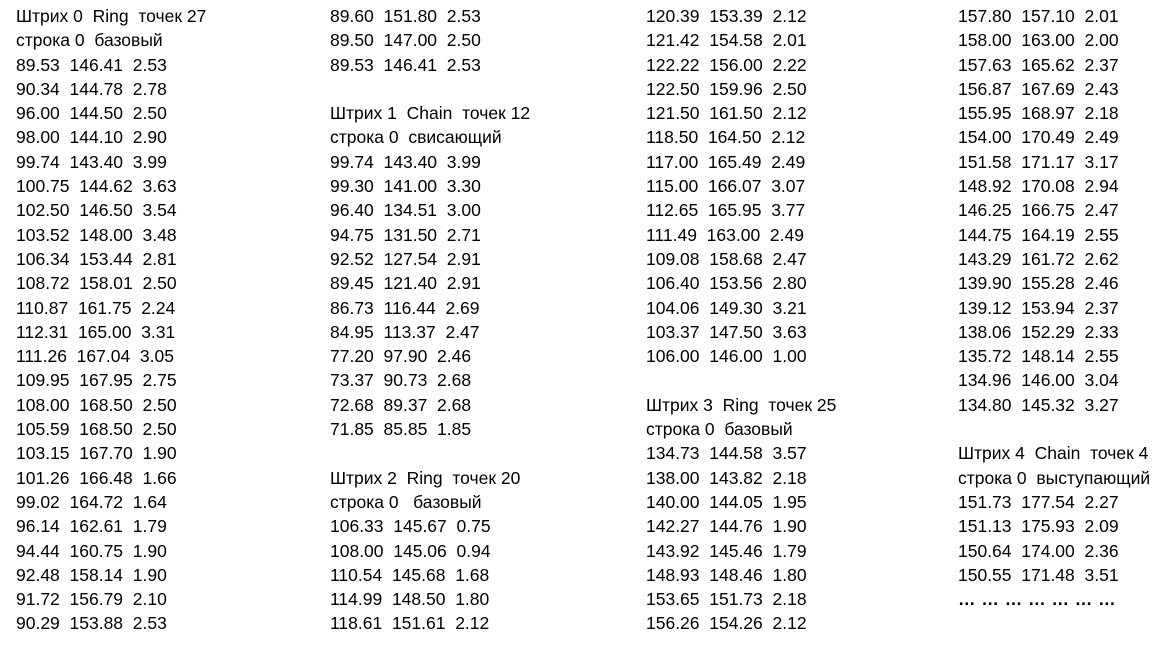  Describe the element at coordinates (726, 331) in the screenshot. I see `data-row: 103.37 147.50 3.63` at that location.